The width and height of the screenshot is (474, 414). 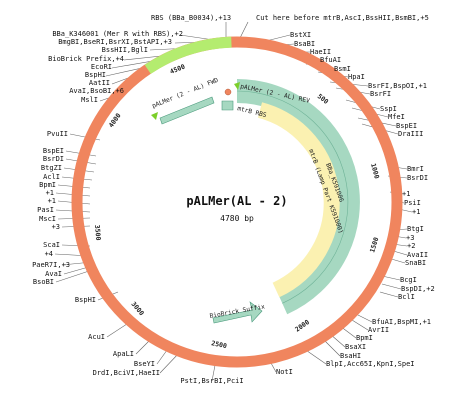 I want to click on site-label-bsphi-bot: BspHI, so click(x=85, y=300).